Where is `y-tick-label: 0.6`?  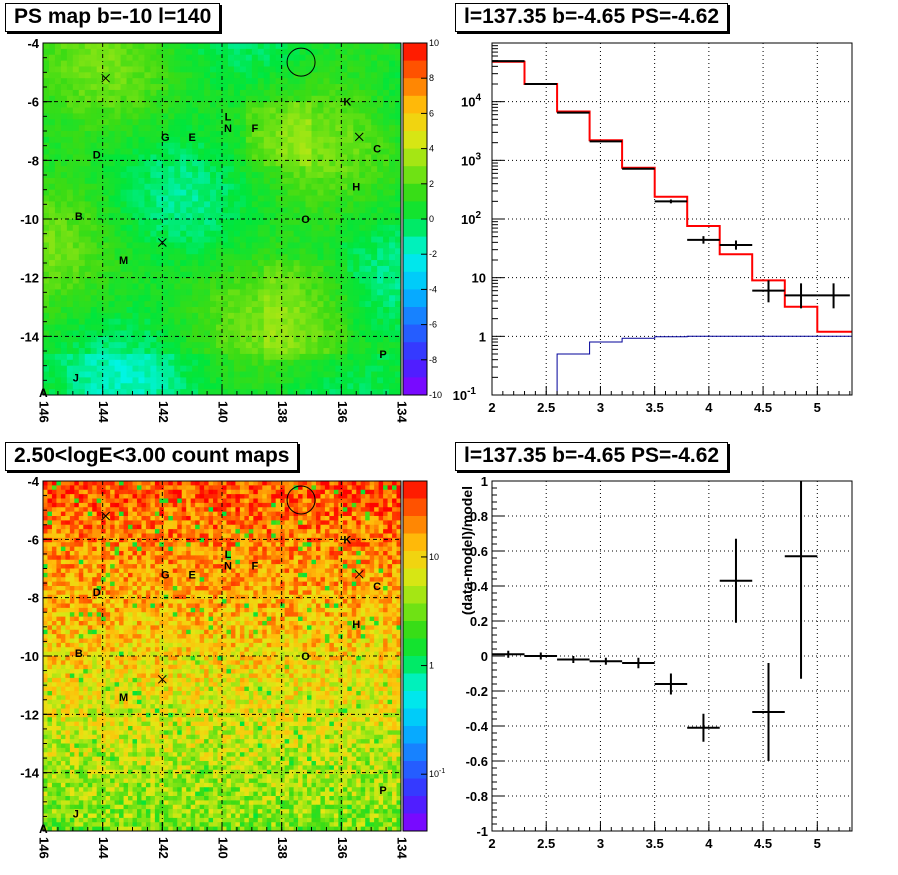
y-tick-label: 0.6 is located at coordinates (479, 551).